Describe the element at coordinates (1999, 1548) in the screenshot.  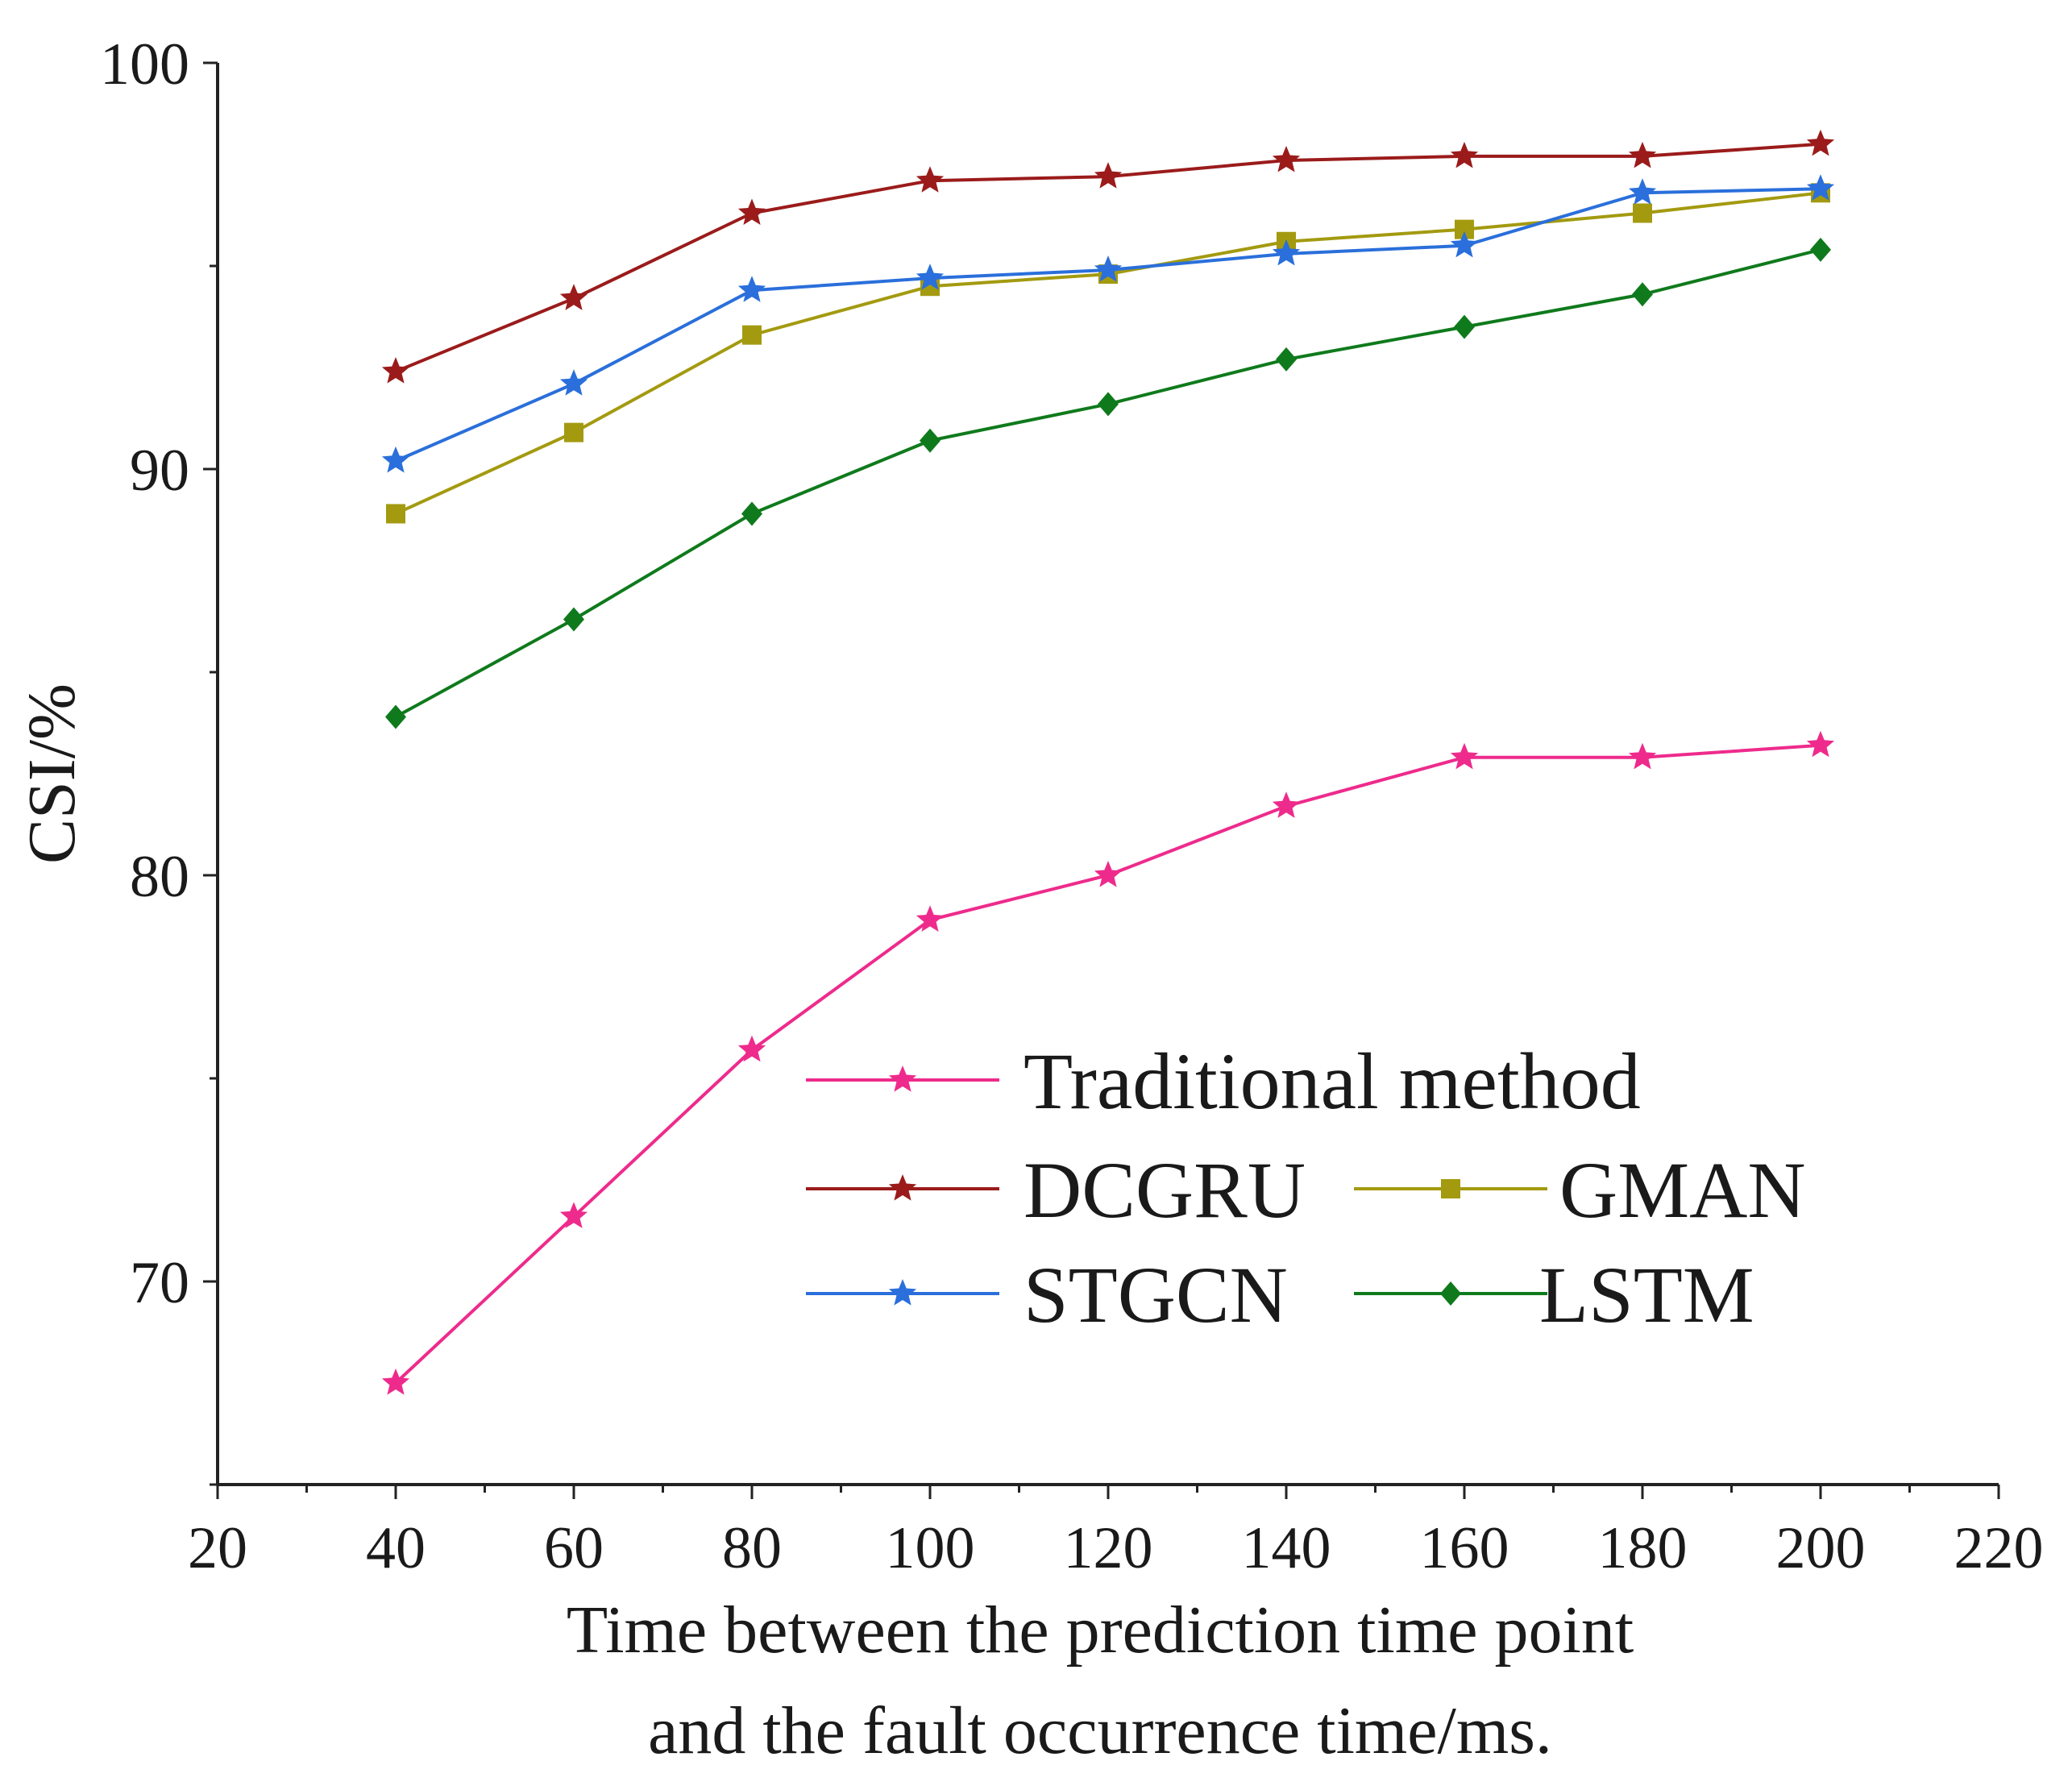
I see `x-tick-label: 220` at that location.